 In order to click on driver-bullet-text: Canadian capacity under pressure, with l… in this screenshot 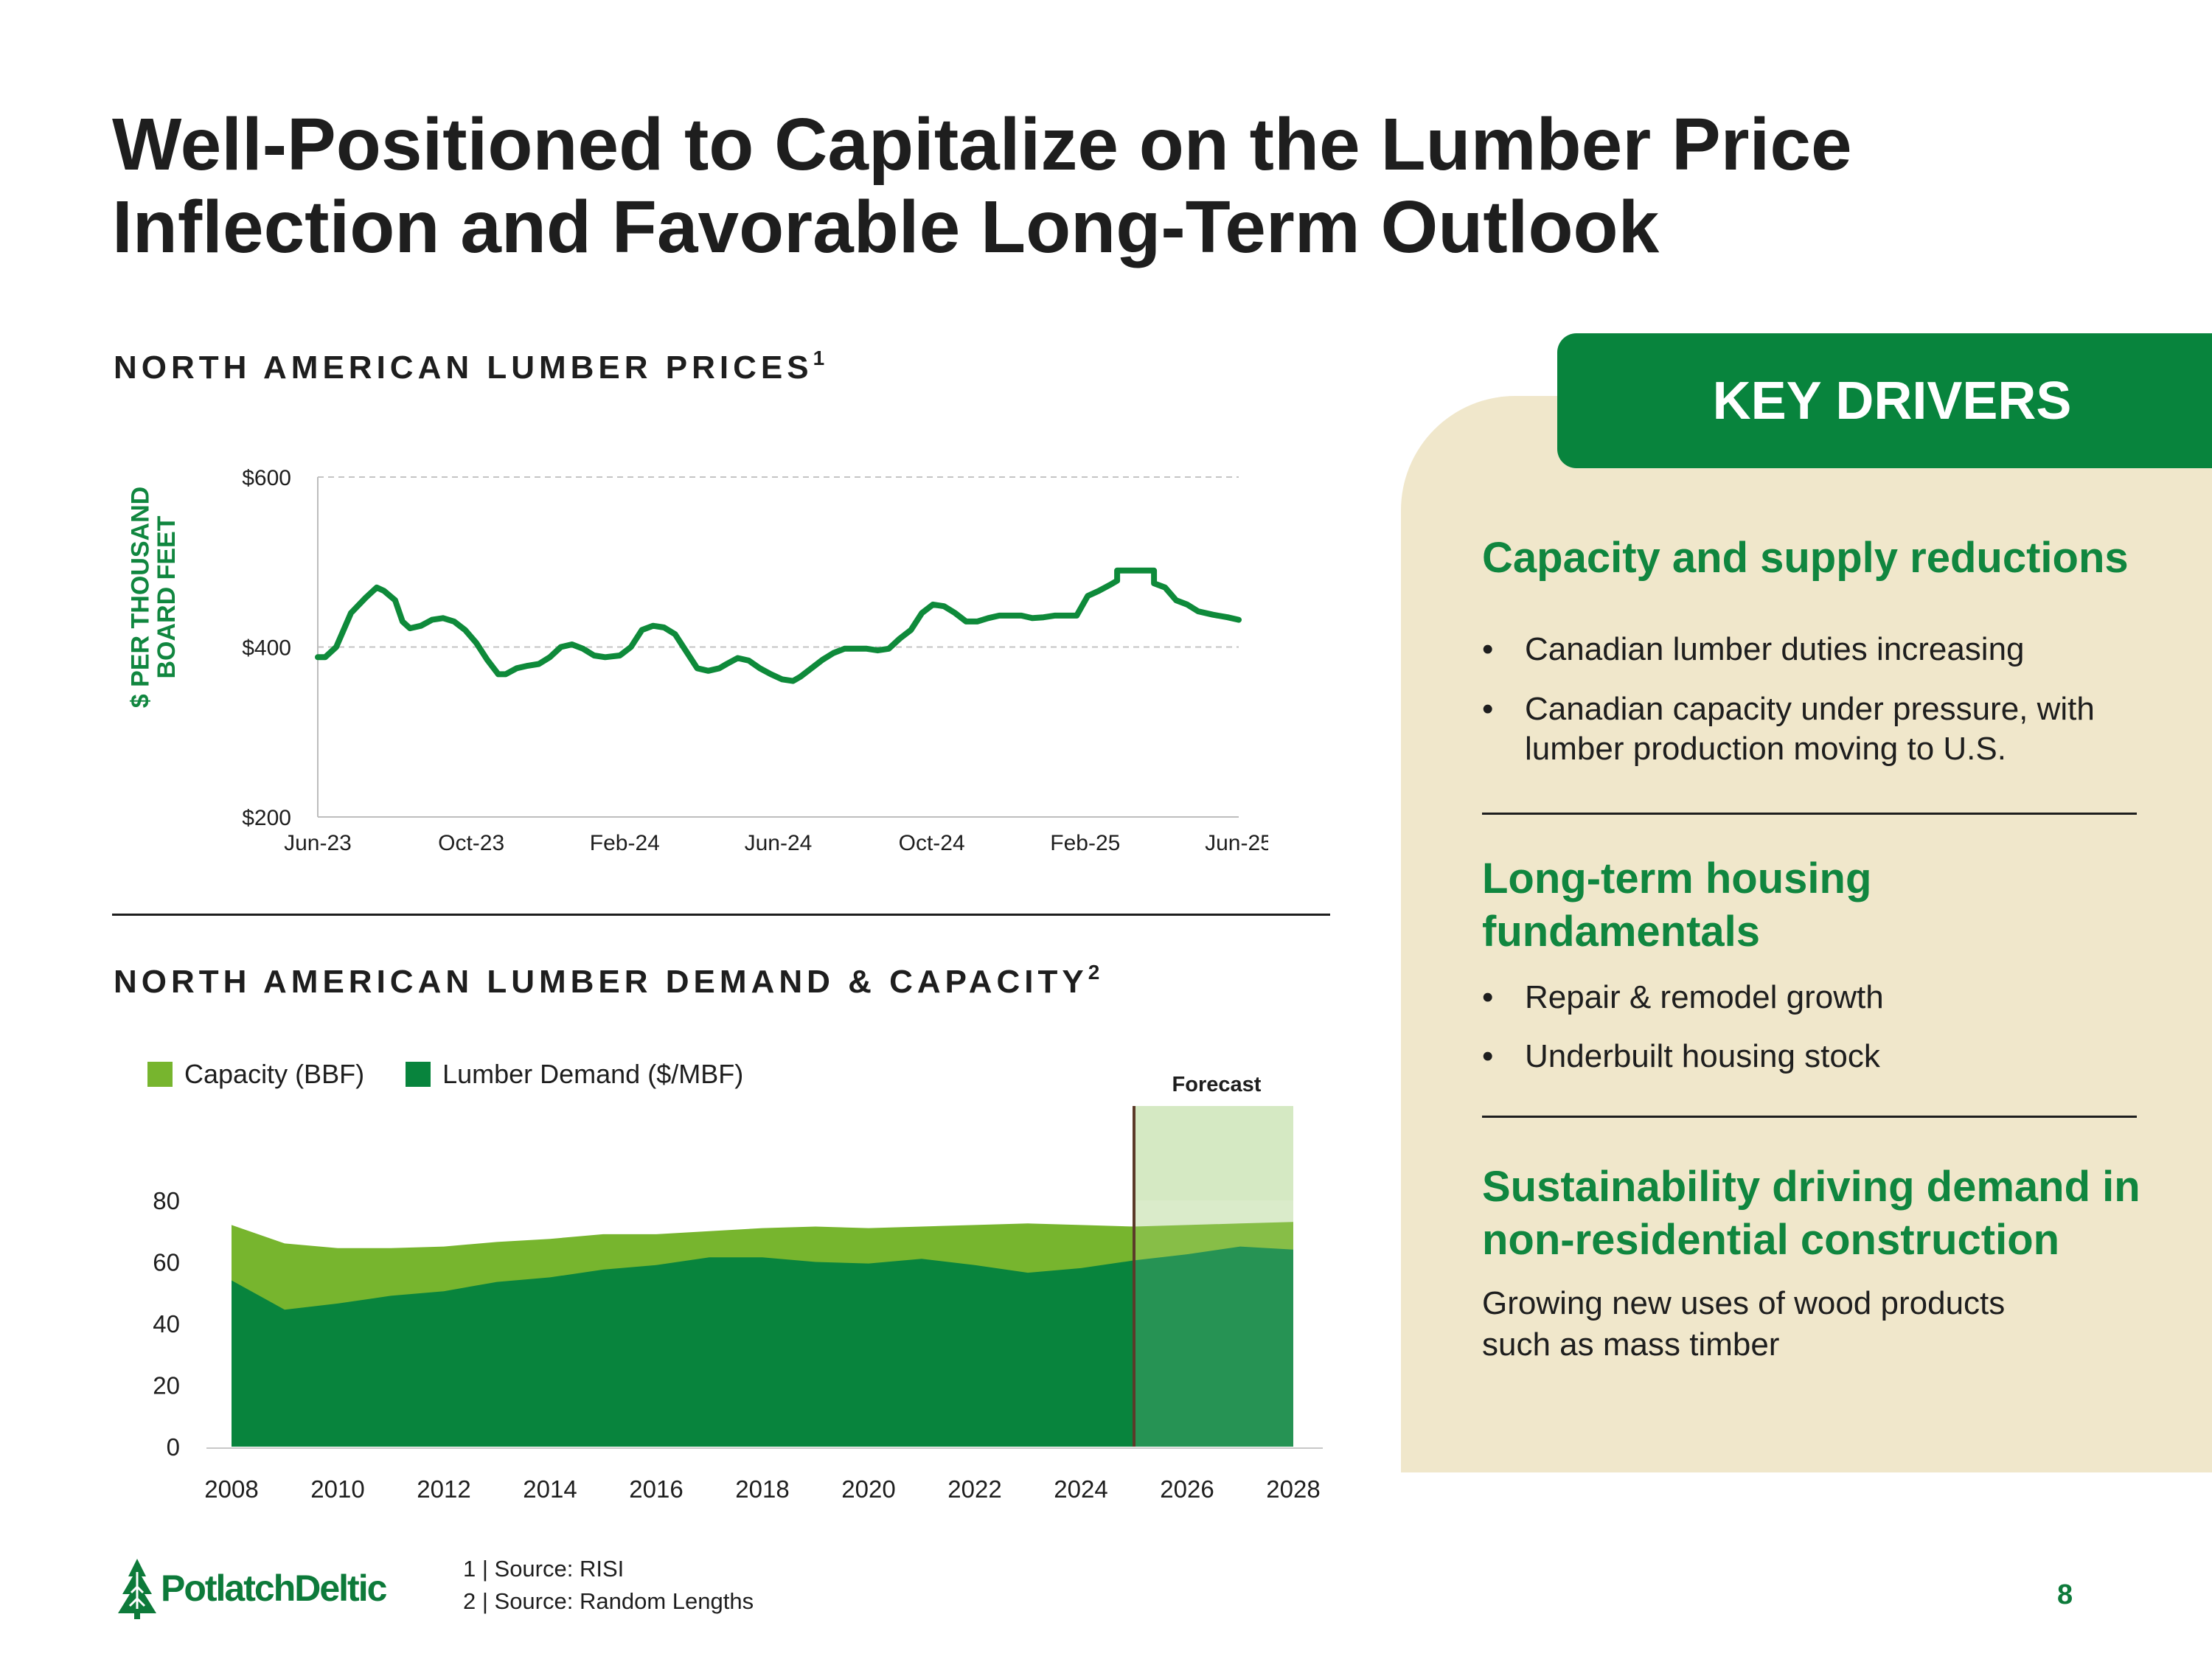, I will do `click(1810, 729)`.